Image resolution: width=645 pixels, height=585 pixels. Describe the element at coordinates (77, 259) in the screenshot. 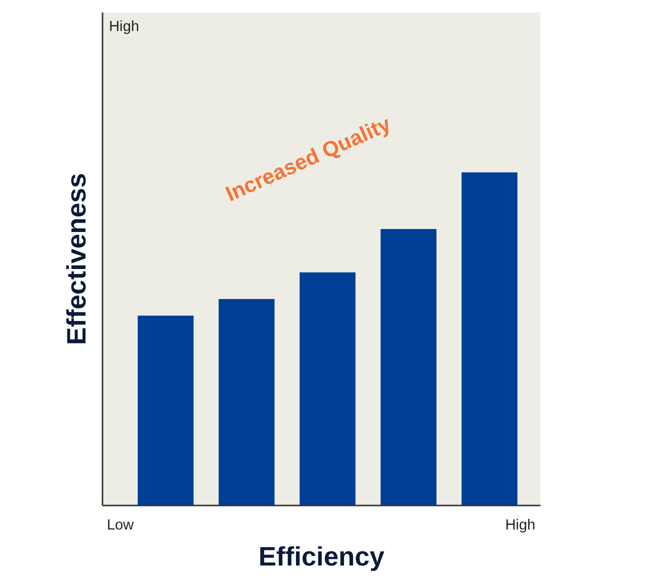

I see `y-axis-title: Effectiveness` at that location.